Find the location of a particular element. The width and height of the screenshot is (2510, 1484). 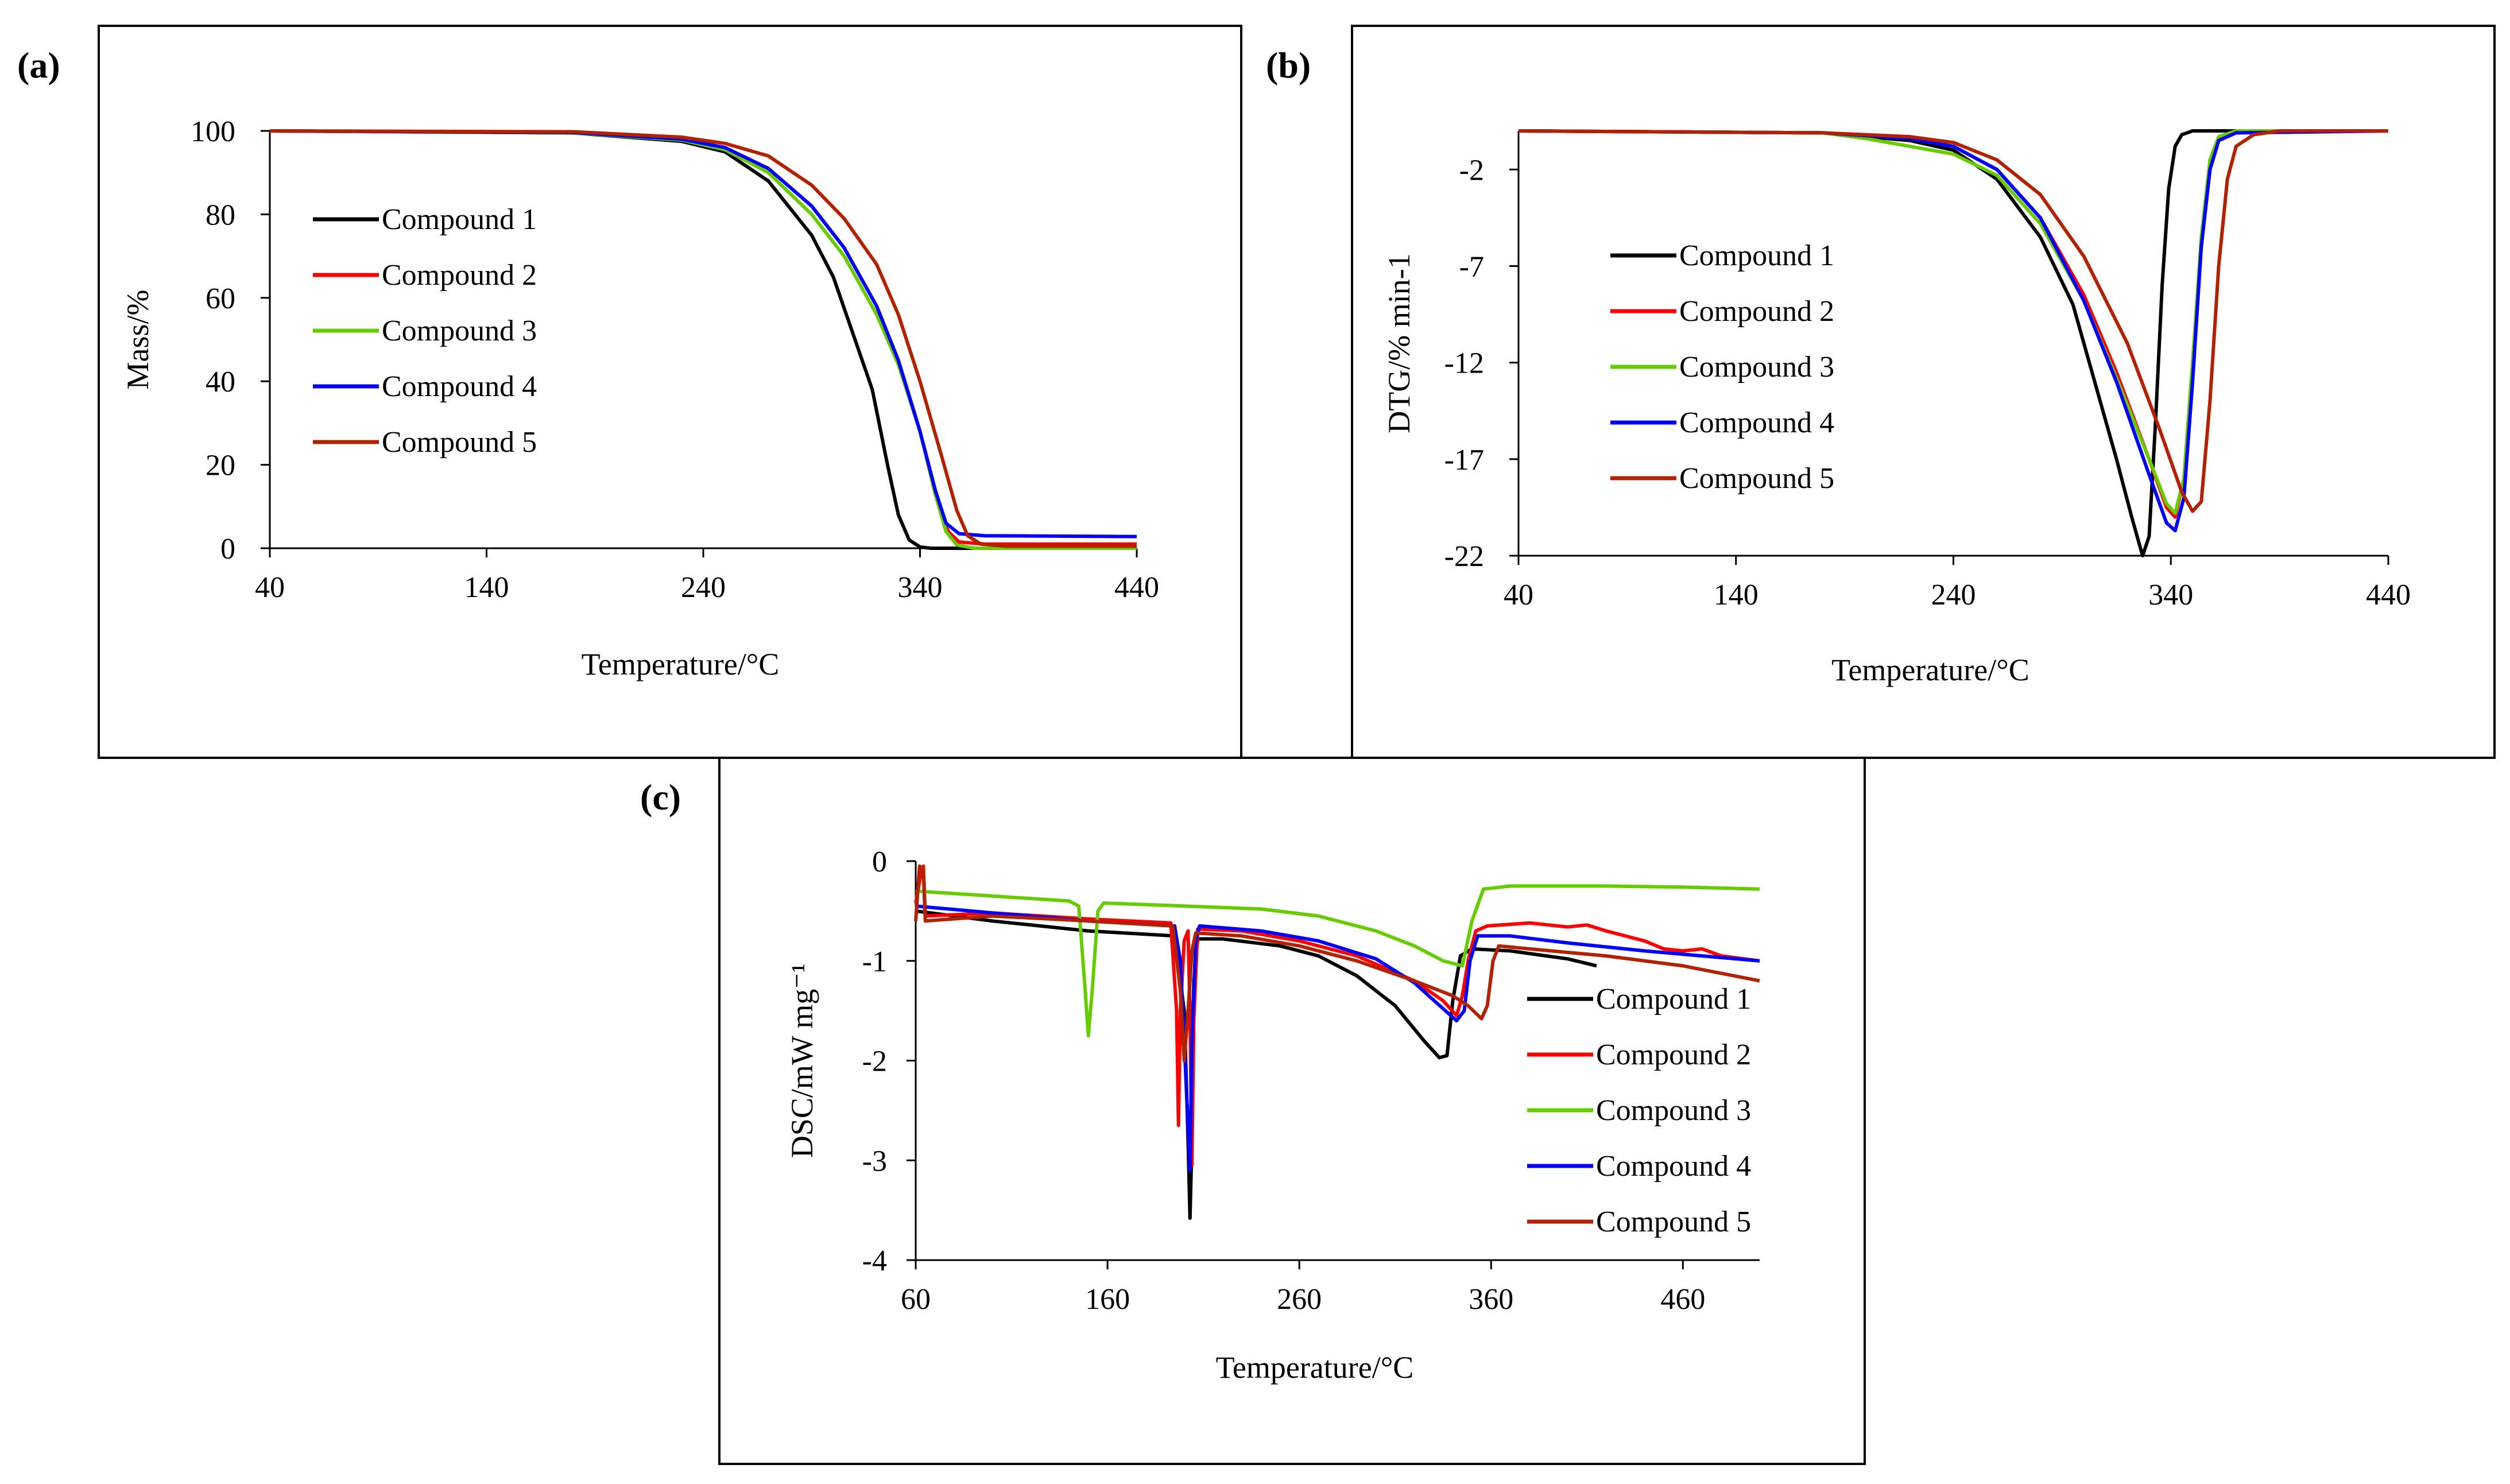

y-tick-label: -1 is located at coordinates (874, 962).